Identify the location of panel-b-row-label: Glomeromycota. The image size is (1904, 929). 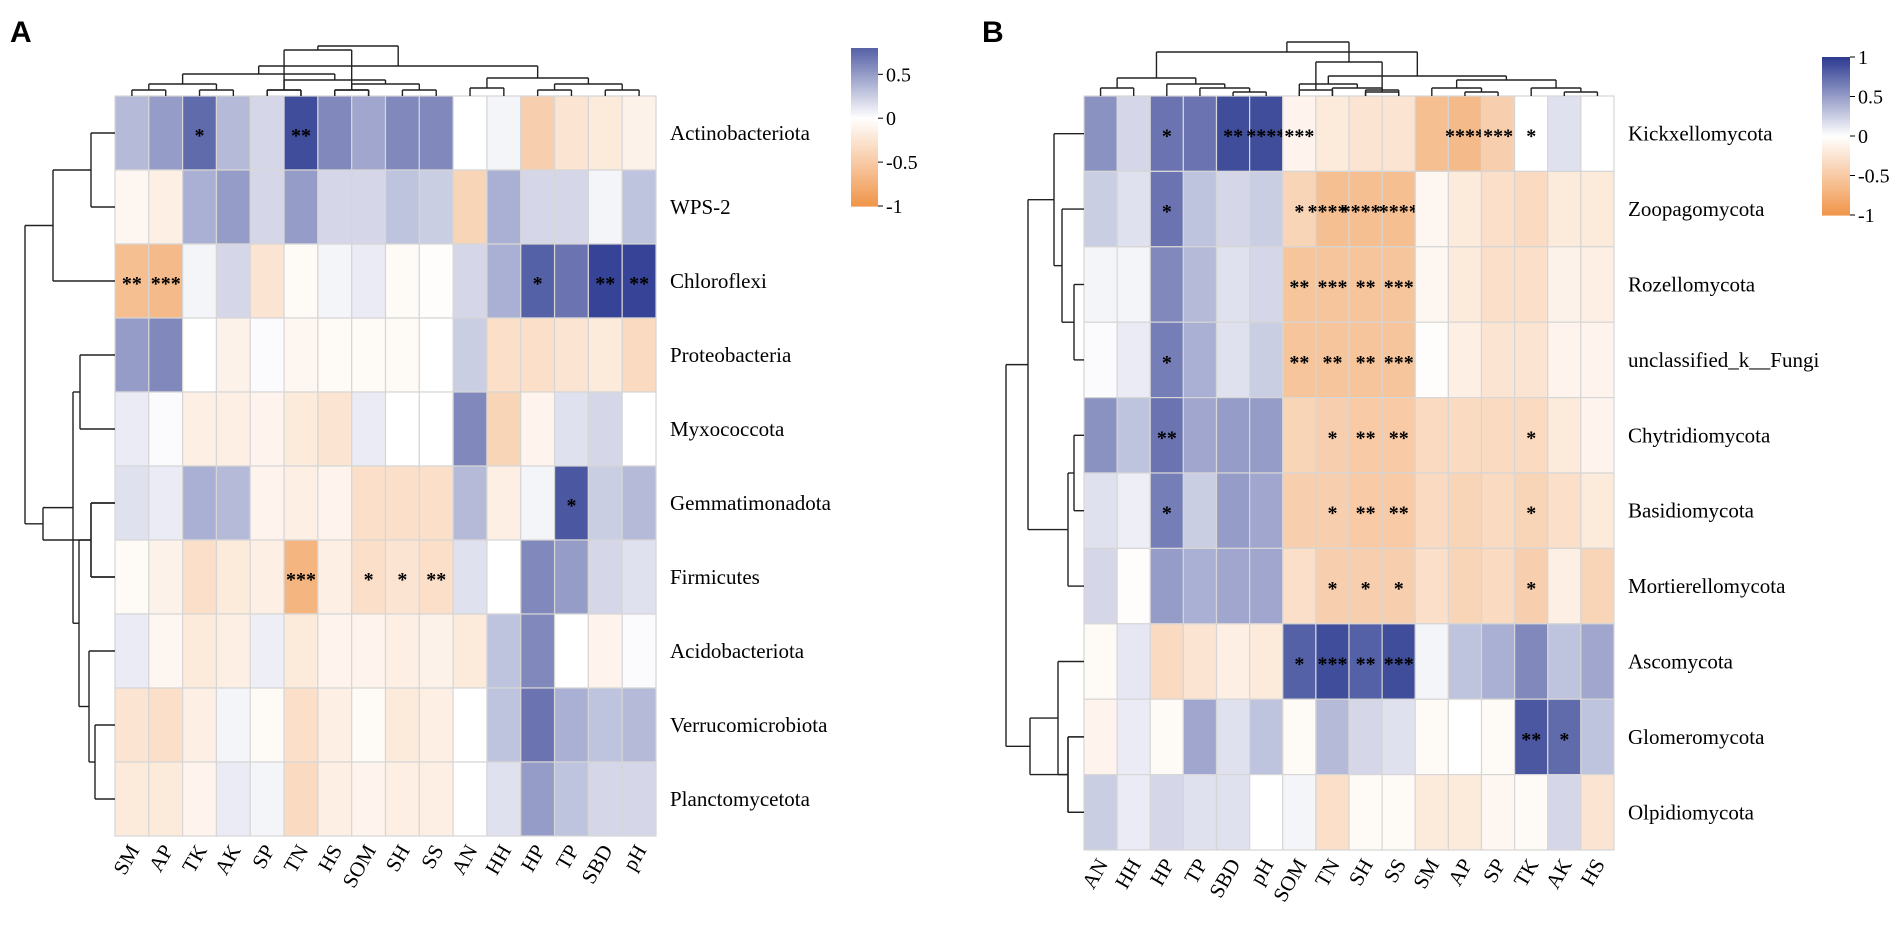
(1696, 737).